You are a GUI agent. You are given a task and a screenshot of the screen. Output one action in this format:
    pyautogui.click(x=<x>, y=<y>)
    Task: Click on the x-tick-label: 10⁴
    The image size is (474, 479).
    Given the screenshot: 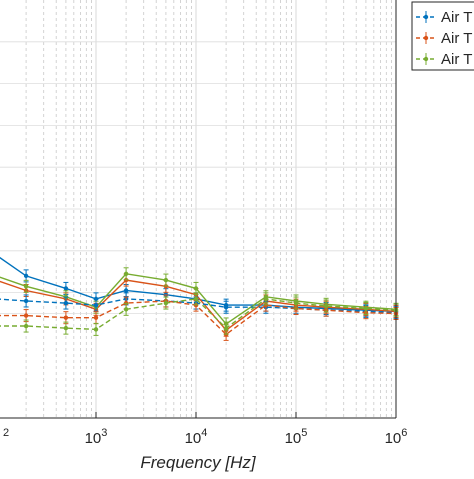 What is the action you would take?
    pyautogui.click(x=196, y=437)
    